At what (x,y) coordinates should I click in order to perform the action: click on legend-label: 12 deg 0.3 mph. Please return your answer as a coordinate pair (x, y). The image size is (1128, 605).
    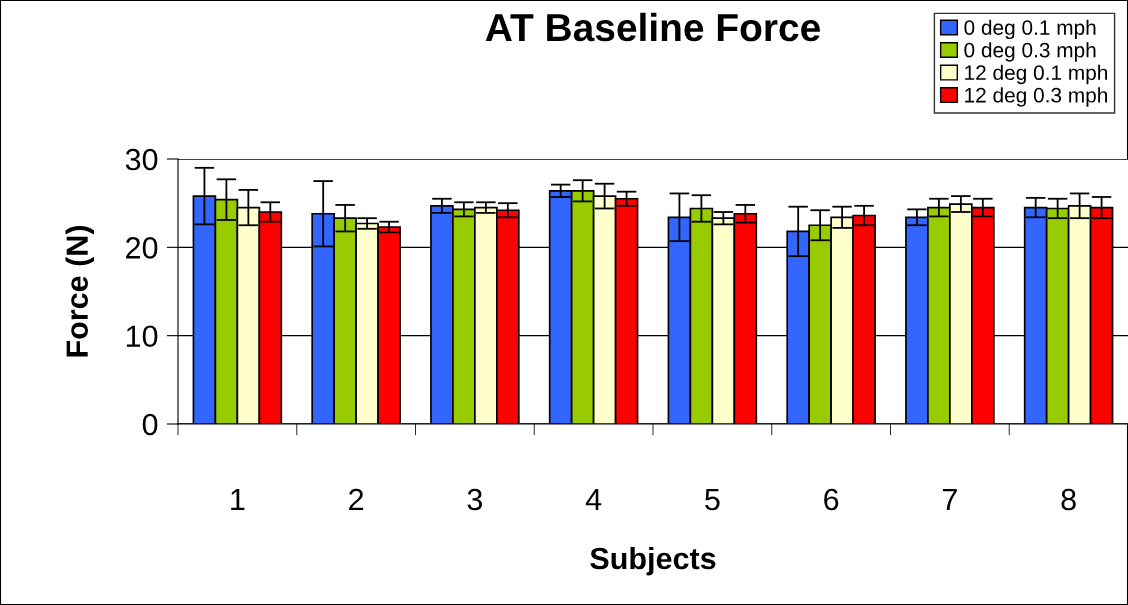
    Looking at the image, I should click on (1036, 97).